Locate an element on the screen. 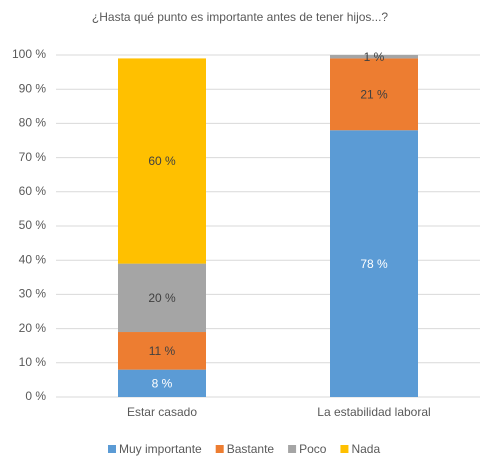 Image resolution: width=492 pixels, height=457 pixels. legend-label: Bastante is located at coordinates (251, 449).